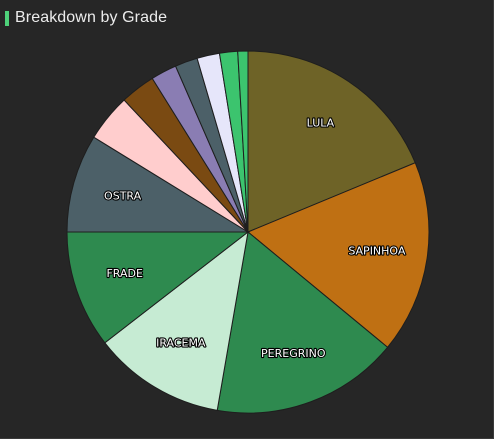 This screenshot has width=494, height=439. I want to click on panel-header: Breakdown by Grade, so click(86, 18).